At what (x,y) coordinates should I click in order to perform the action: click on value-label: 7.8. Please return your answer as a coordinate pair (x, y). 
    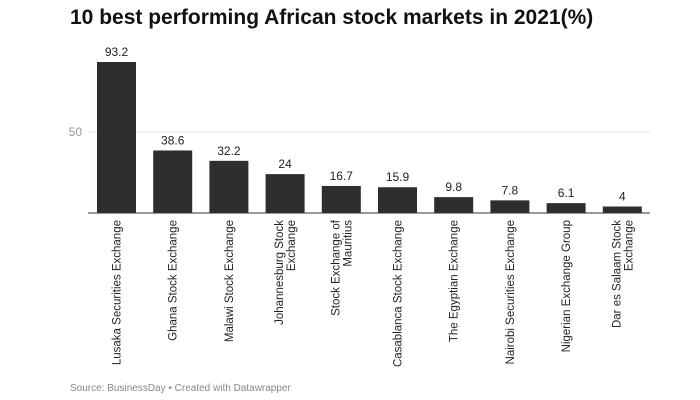
    Looking at the image, I should click on (510, 190).